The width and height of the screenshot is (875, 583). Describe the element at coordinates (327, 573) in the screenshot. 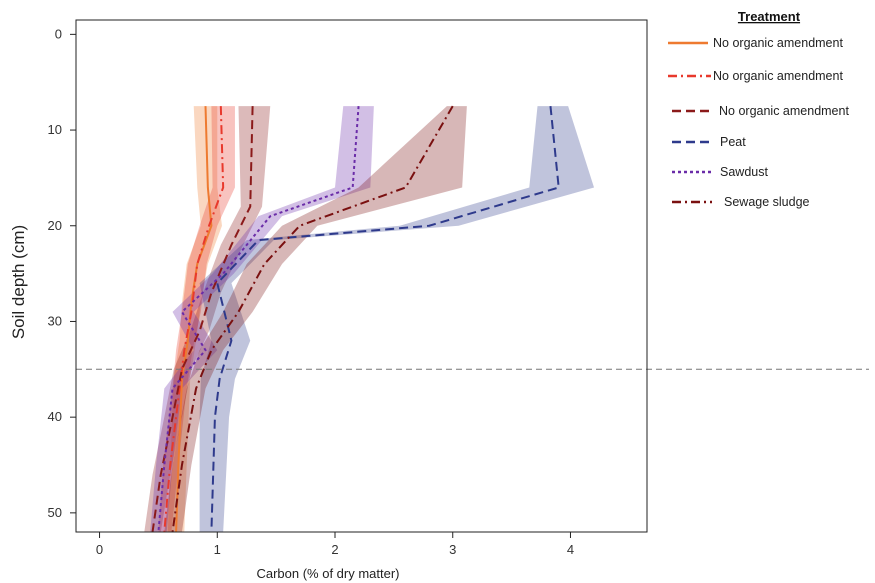

I see `x-axis-title: Carbon (% of dry matter)` at that location.